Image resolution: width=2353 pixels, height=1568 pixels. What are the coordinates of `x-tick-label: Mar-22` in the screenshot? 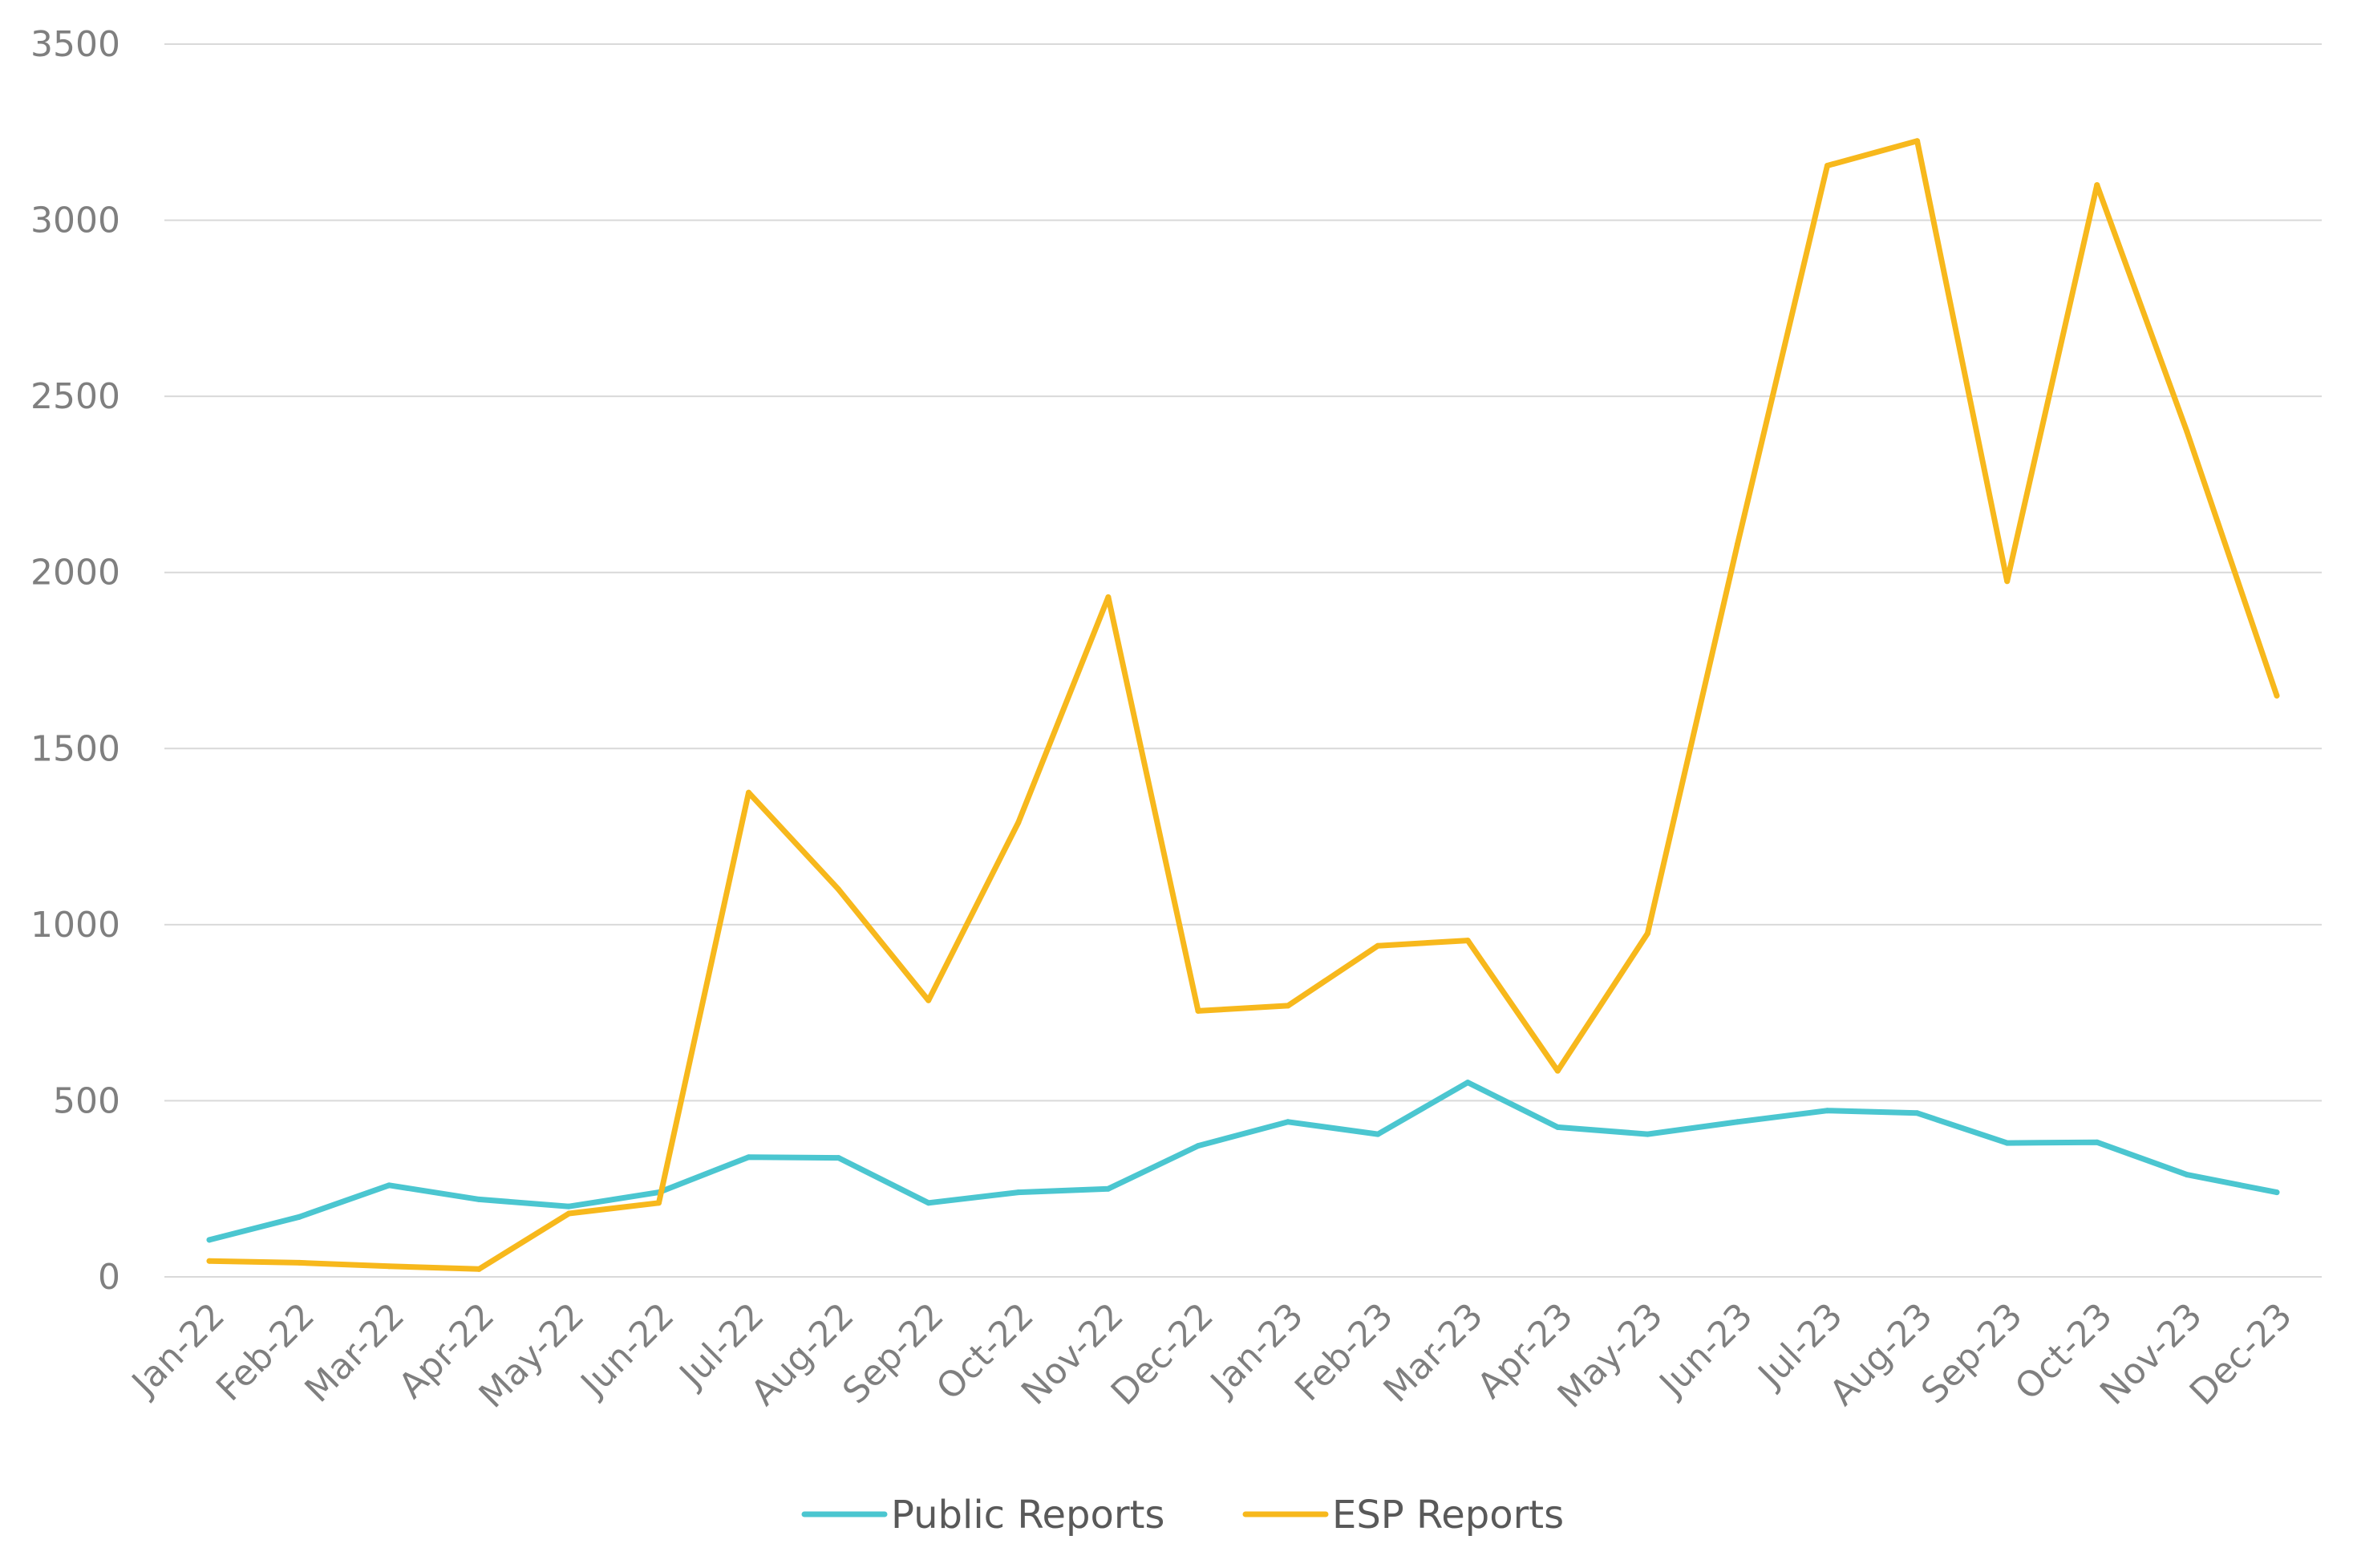 It's located at (355, 1353).